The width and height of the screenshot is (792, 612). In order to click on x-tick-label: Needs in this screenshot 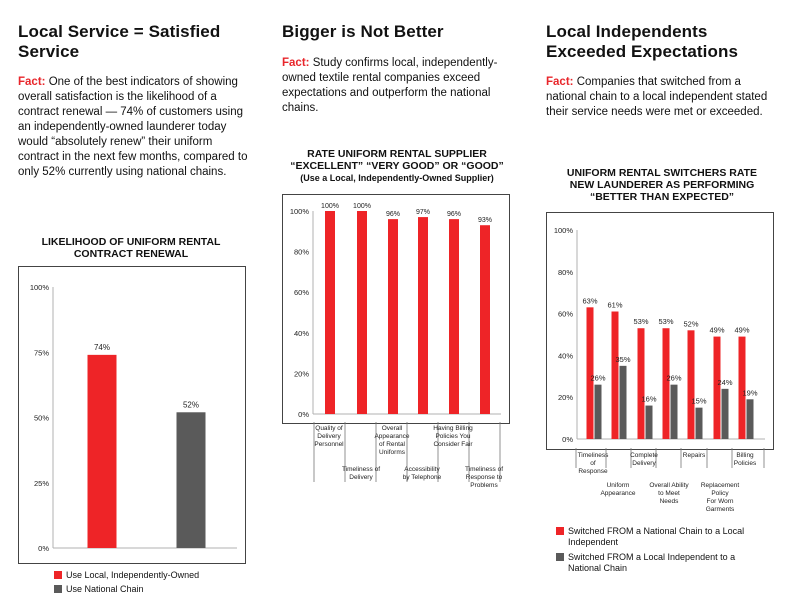, I will do `click(670, 501)`.